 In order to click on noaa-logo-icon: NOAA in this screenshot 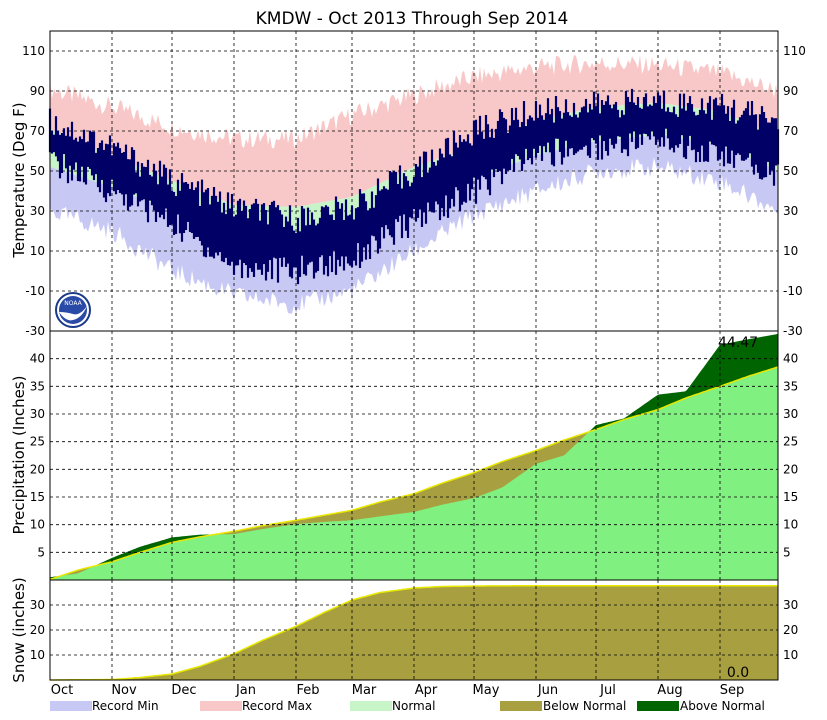, I will do `click(73, 310)`.